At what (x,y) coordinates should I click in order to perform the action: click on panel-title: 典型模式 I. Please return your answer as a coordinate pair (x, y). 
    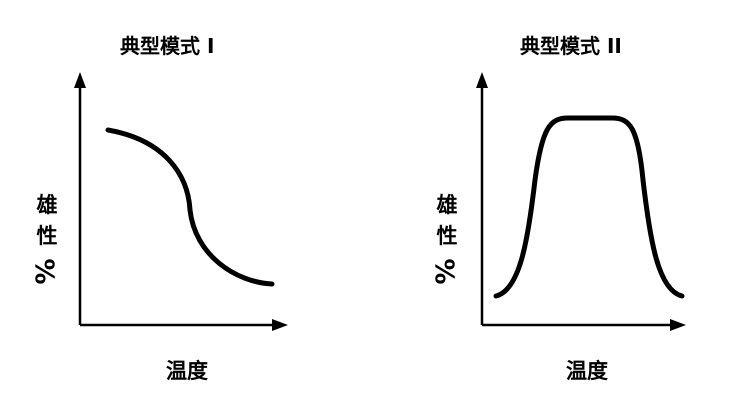
    Looking at the image, I should click on (167, 46).